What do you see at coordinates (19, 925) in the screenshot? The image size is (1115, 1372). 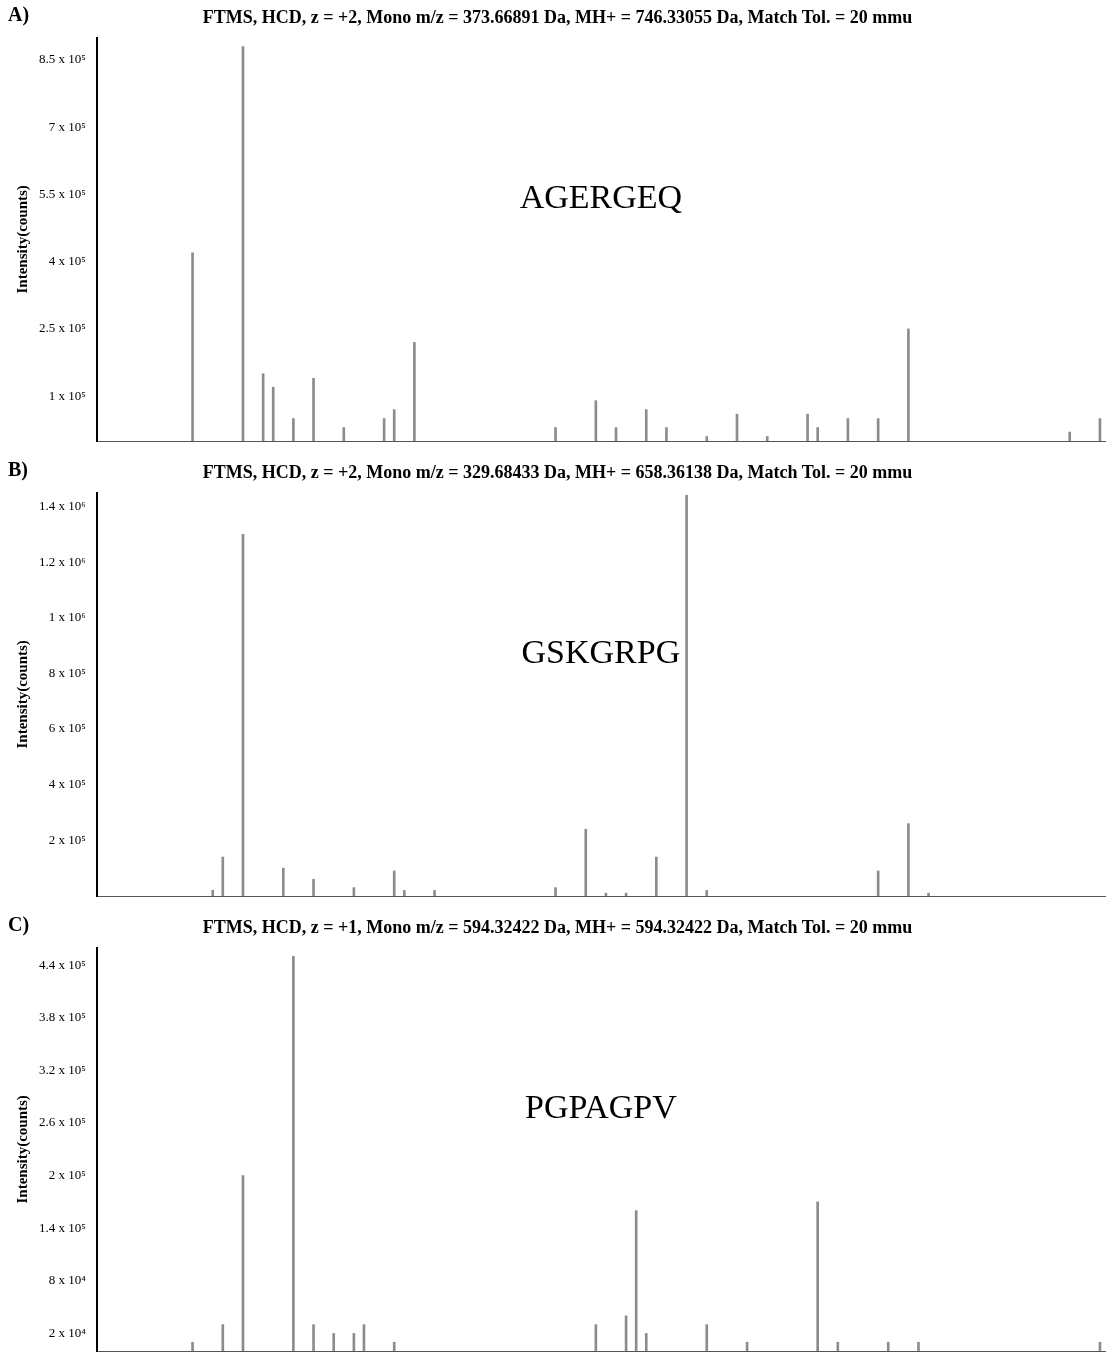 I see `text: C)` at bounding box center [19, 925].